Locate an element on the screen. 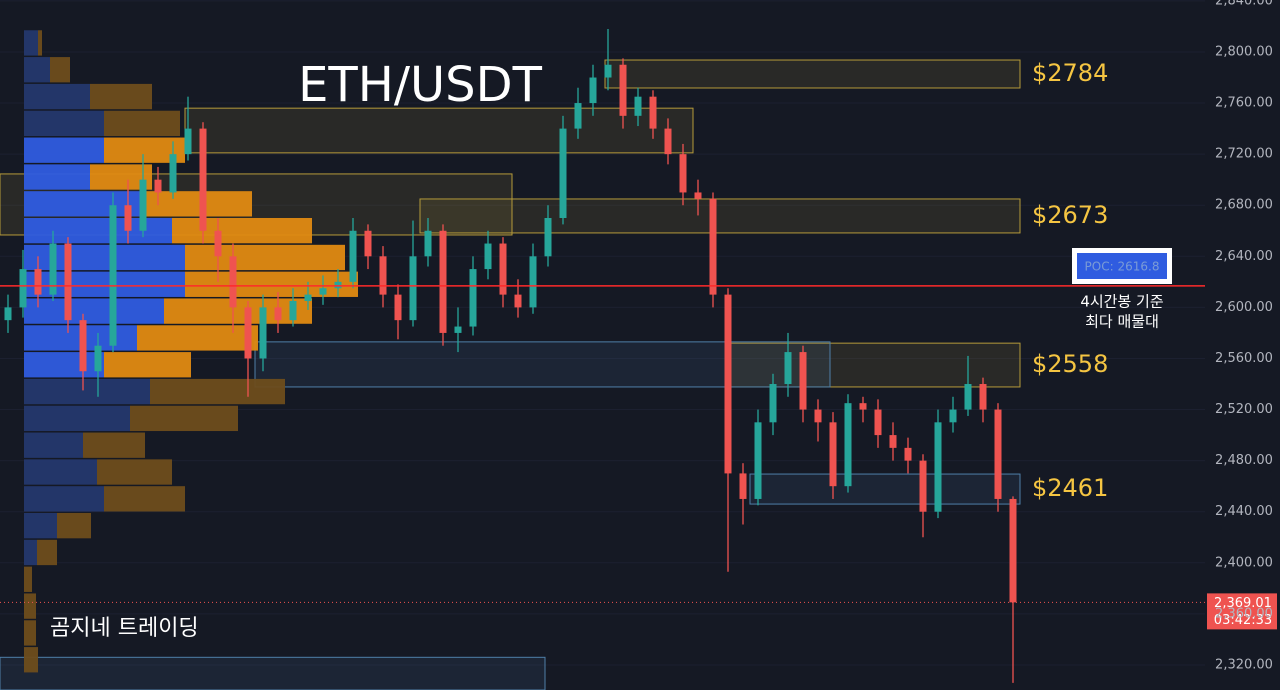 This screenshot has height=690, width=1280. y-tick-label: 2,440.00 is located at coordinates (1244, 511).